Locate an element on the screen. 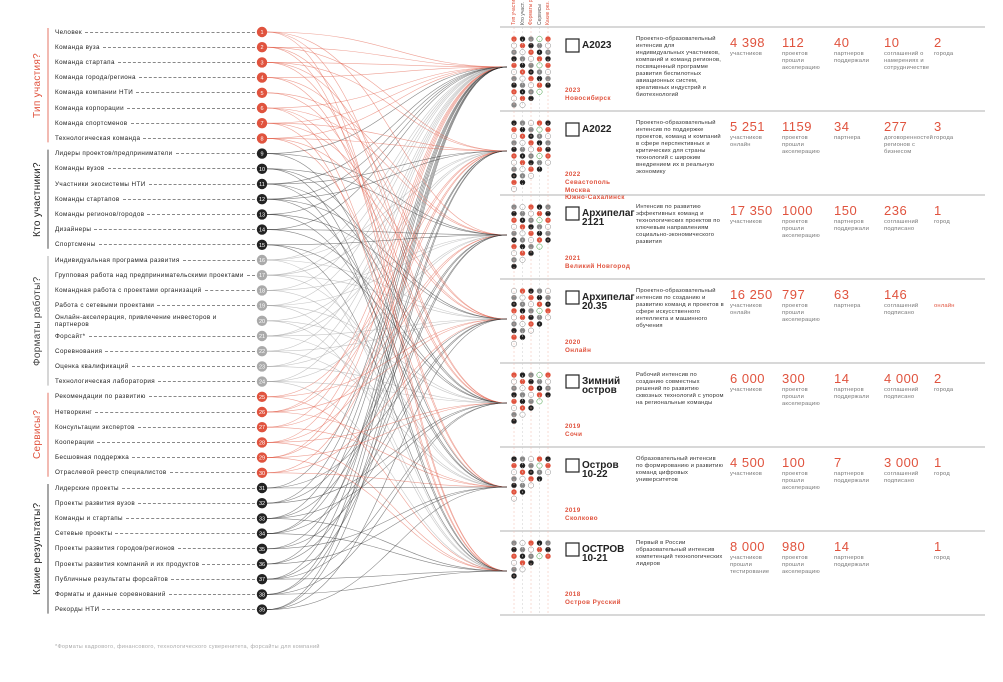 The width and height of the screenshot is (1003, 682). event-place: Севастополь is located at coordinates (588, 182).